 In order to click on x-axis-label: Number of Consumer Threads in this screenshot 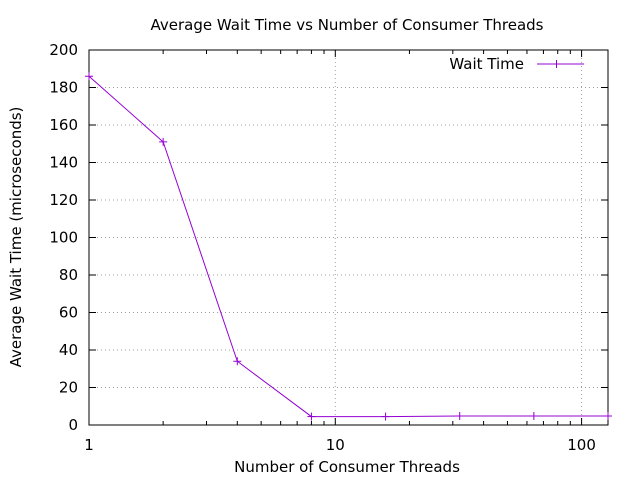, I will do `click(347, 467)`.